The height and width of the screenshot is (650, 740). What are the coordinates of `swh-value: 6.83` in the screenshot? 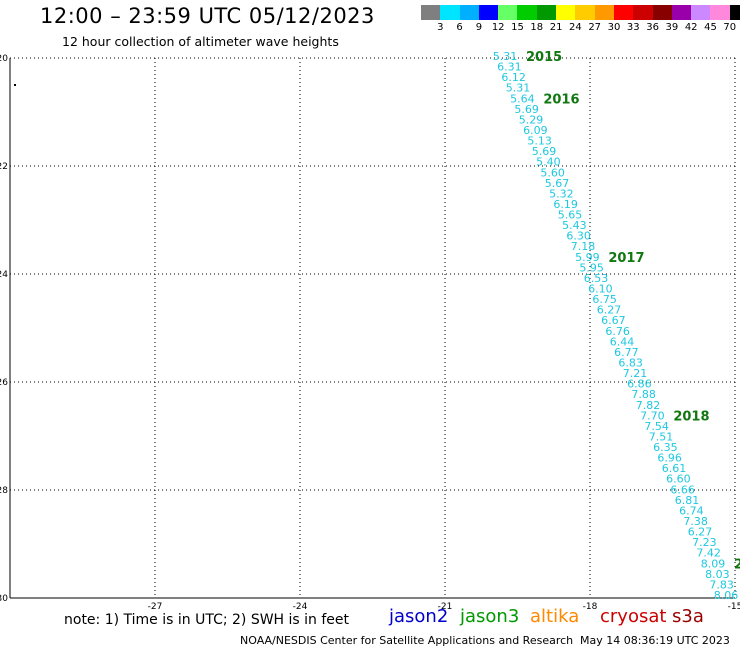 It's located at (630, 362).